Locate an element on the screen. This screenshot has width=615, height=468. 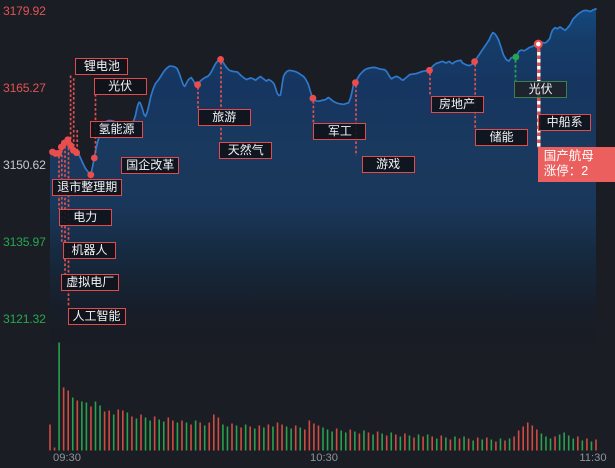
sector-tag-12: 游戏 is located at coordinates (388, 164).